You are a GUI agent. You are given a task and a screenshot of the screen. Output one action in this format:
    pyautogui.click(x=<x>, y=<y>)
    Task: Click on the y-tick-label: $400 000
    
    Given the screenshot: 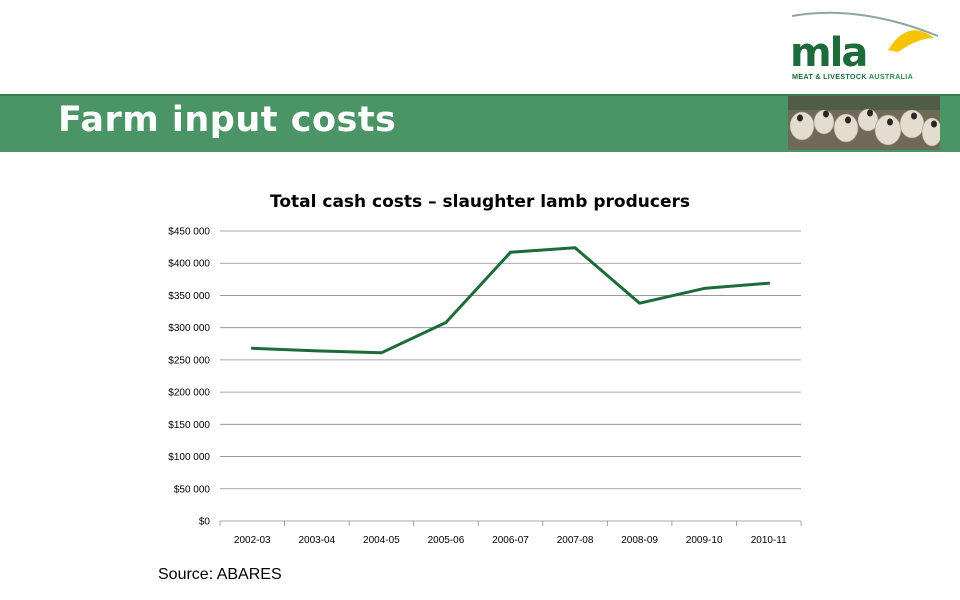 What is the action you would take?
    pyautogui.click(x=189, y=264)
    